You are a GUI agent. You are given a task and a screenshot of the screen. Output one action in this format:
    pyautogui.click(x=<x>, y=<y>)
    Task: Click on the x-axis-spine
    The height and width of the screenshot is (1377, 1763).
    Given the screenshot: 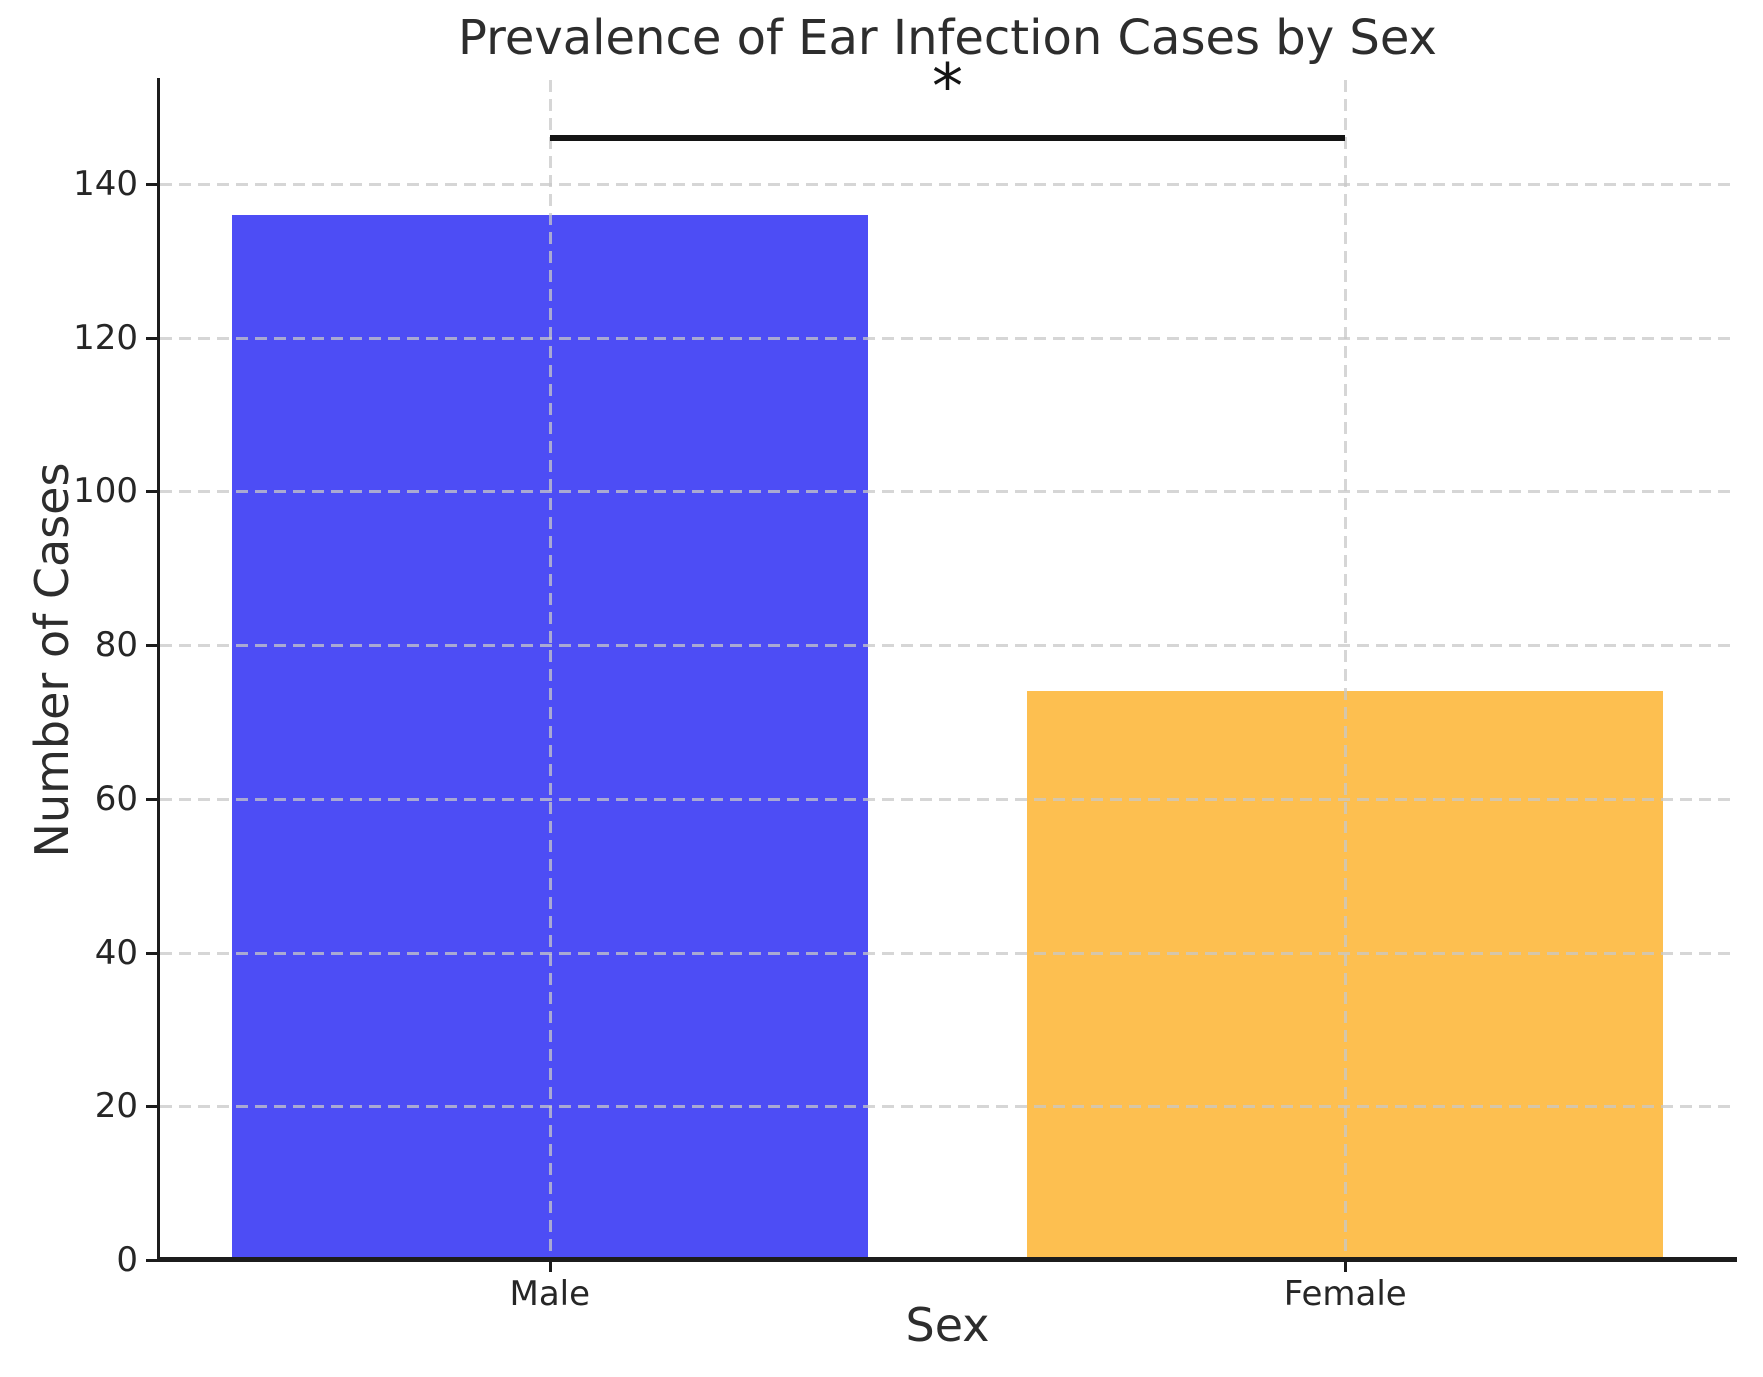 What is the action you would take?
    pyautogui.click(x=947, y=1259)
    